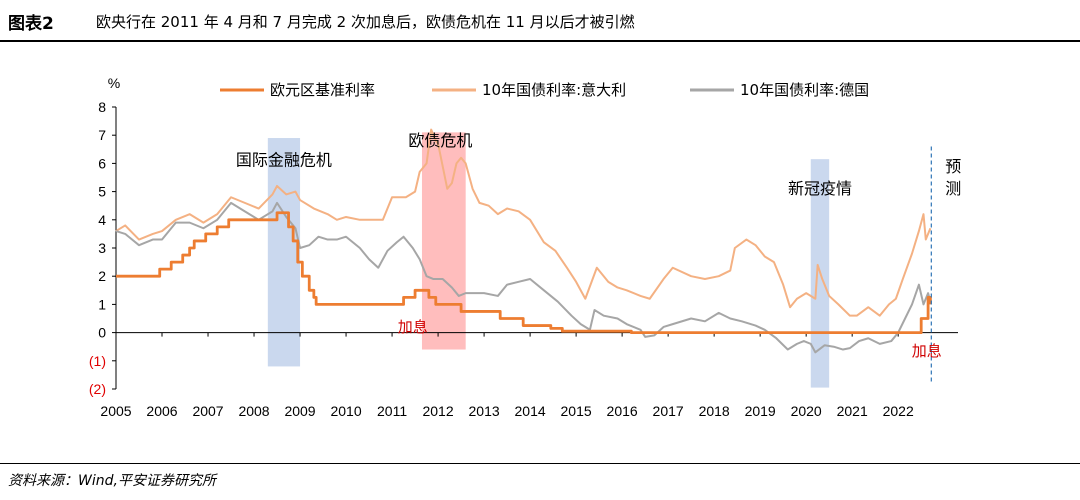  I want to click on y-tick-label: 7, so click(102, 135).